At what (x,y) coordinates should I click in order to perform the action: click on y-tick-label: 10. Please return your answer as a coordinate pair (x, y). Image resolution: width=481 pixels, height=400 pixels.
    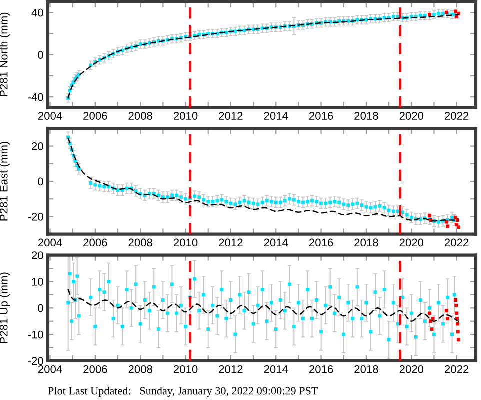
    Looking at the image, I should click on (38, 282).